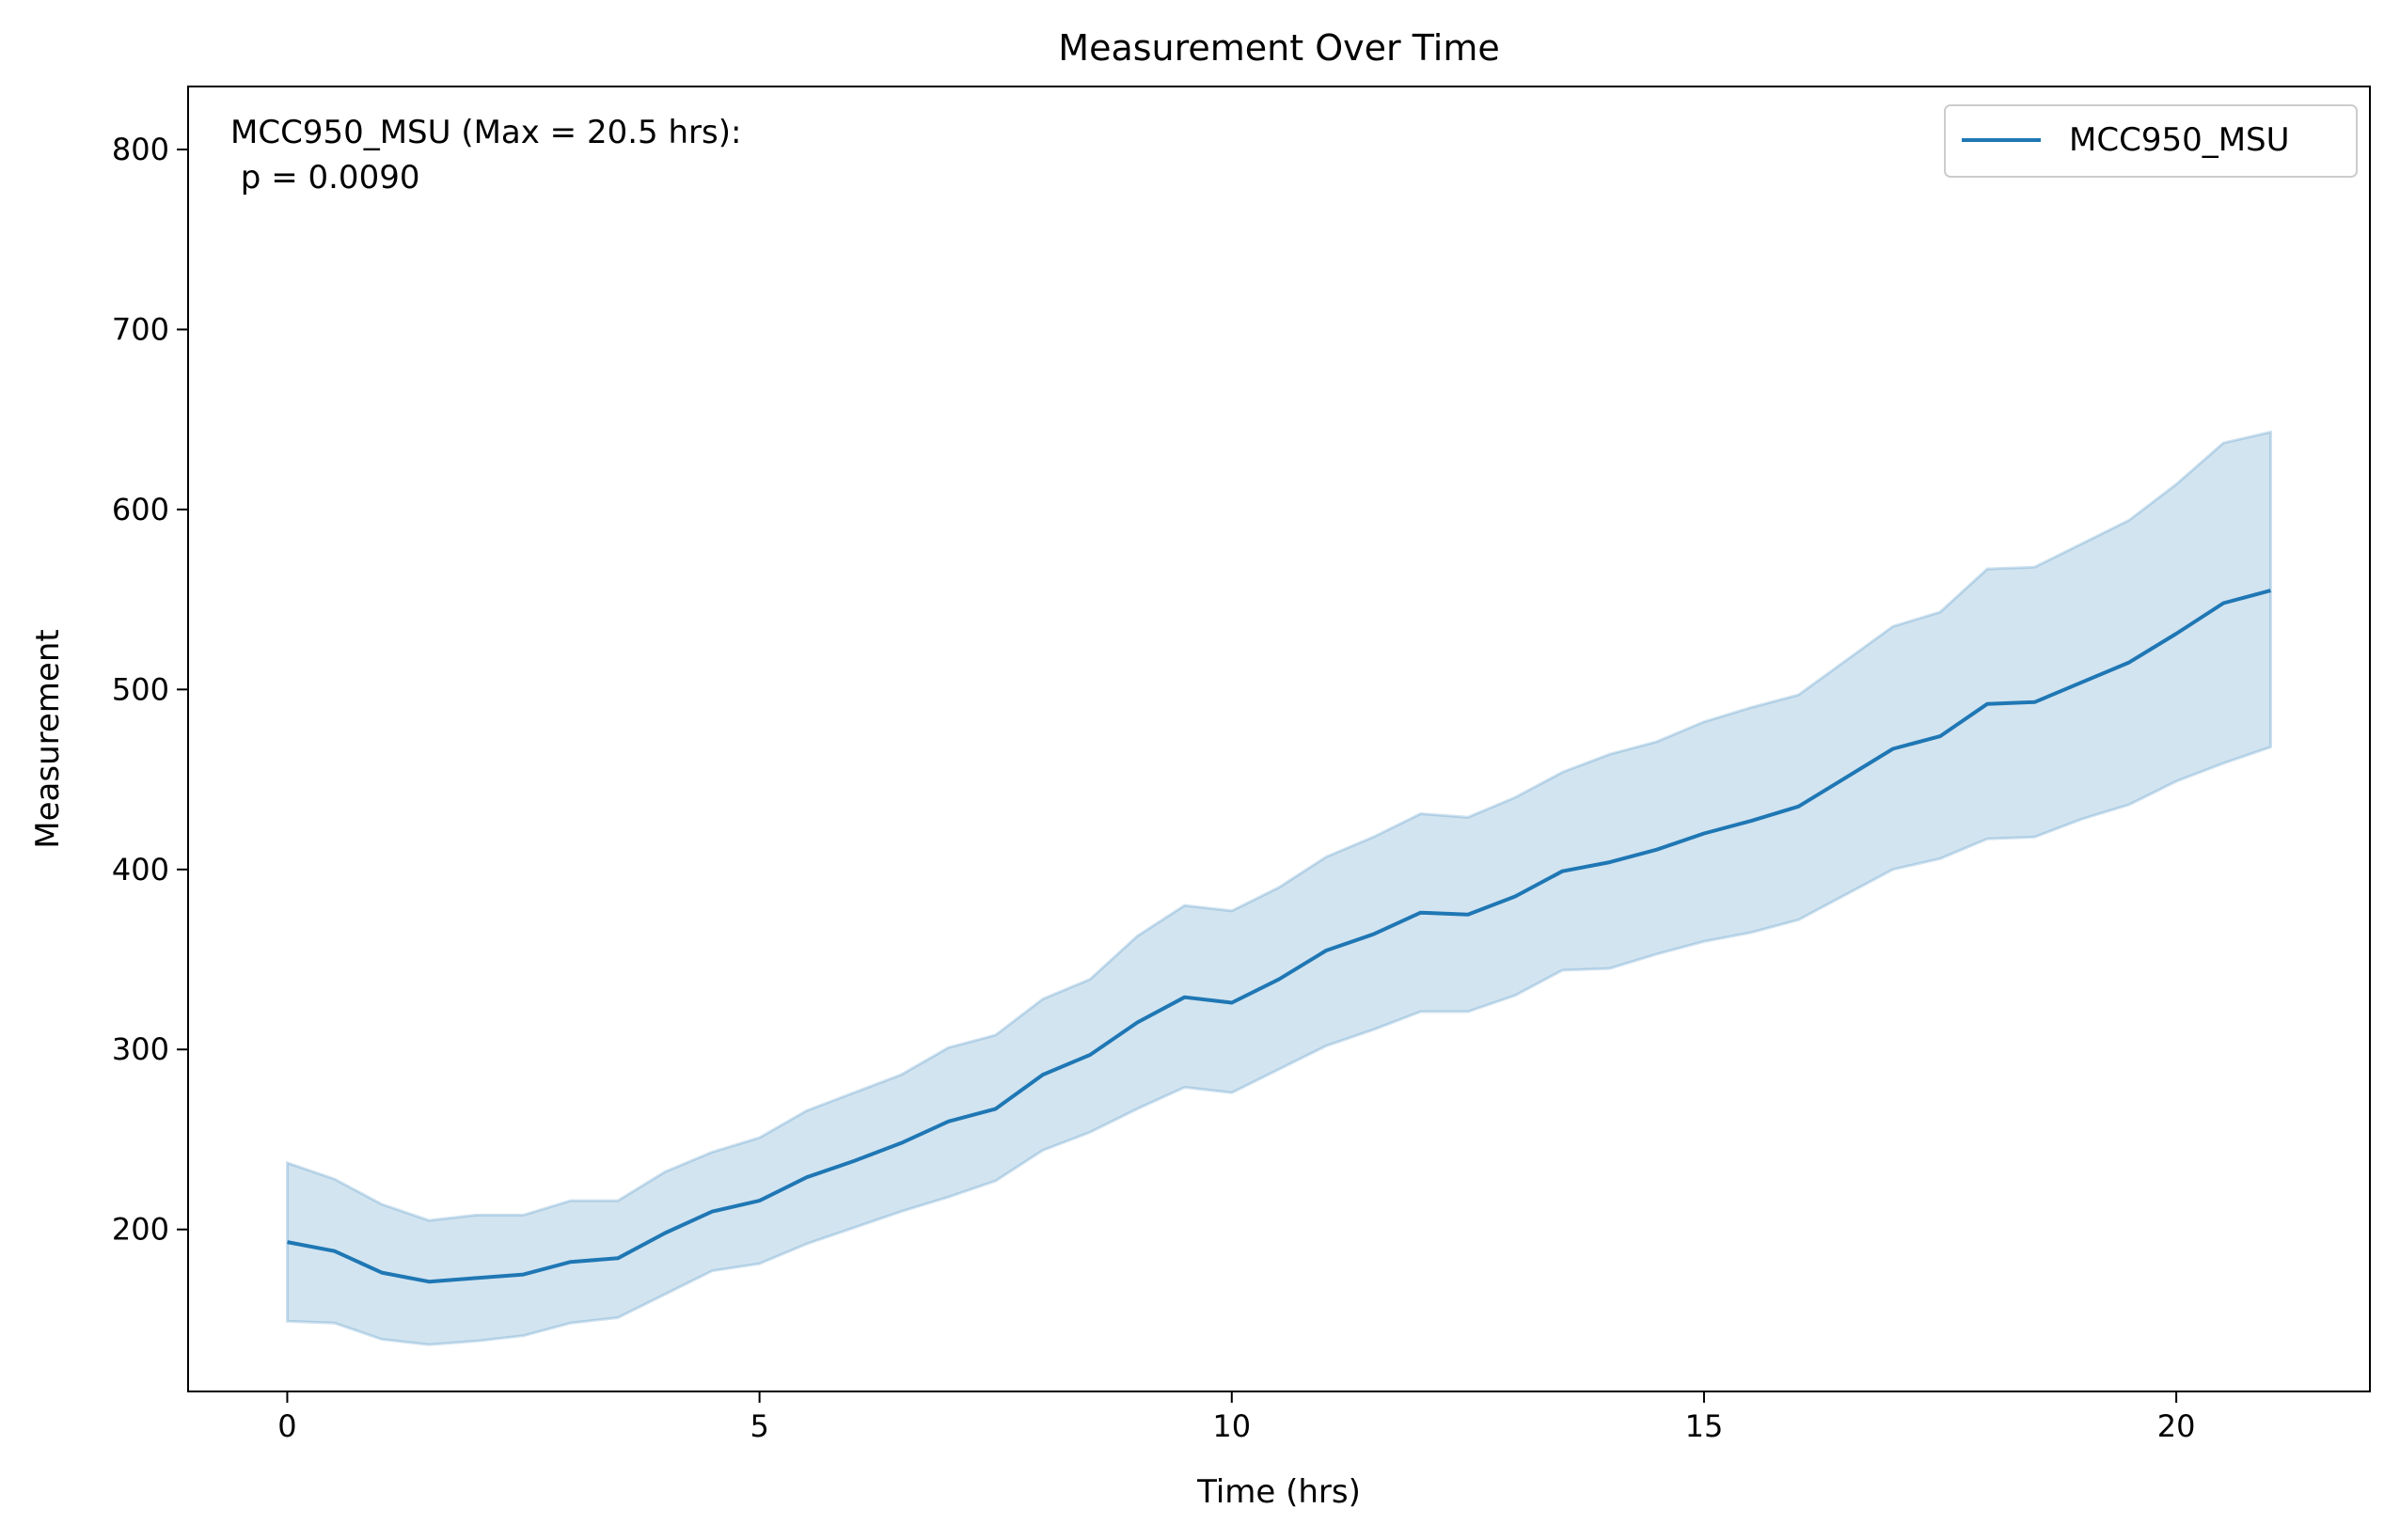 This screenshot has height=1540, width=2400. Describe the element at coordinates (140, 870) in the screenshot. I see `y-tick-label: 400` at that location.